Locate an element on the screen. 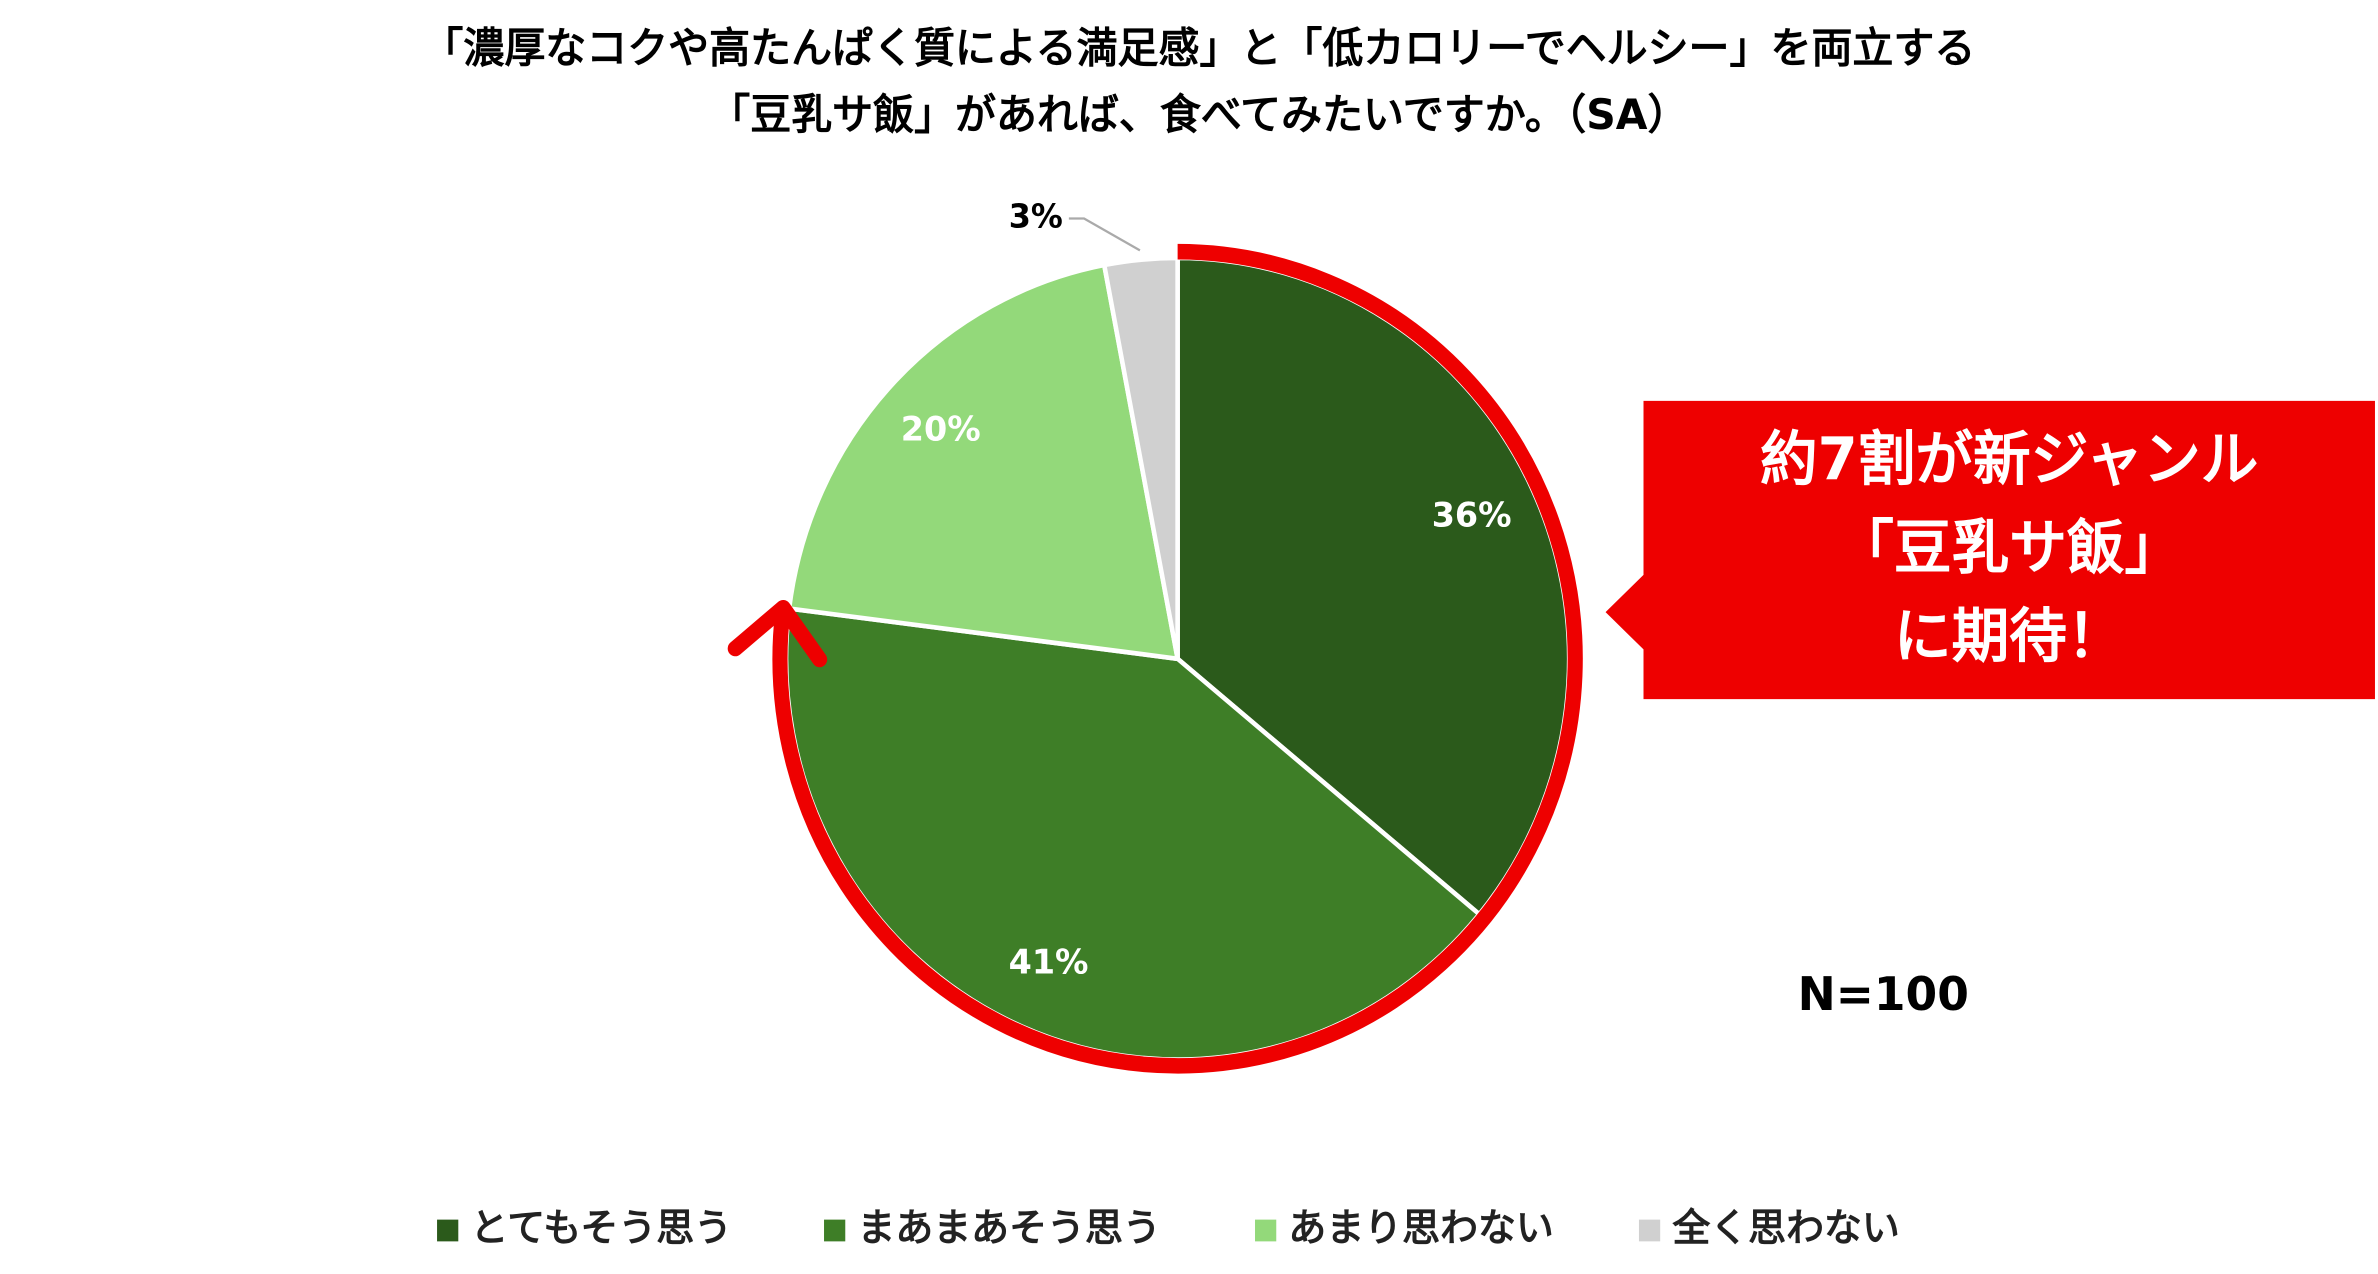 The image size is (2378, 1274). chart-title: 「濃厚なコクや高たんぱく質による満足感」と「低カロリーでヘルシー」を両立する is located at coordinates (1198, 48).